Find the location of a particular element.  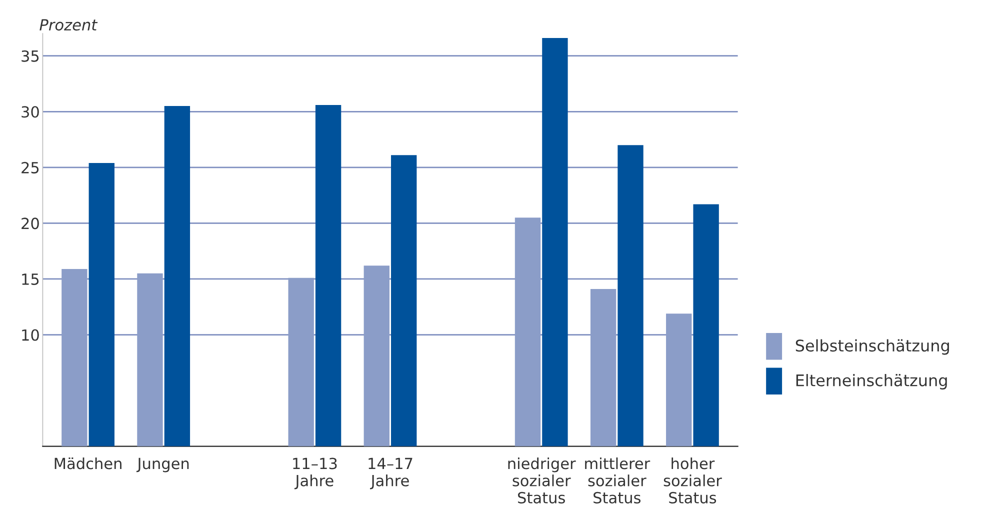

y-tick-label: 25 is located at coordinates (30, 168).